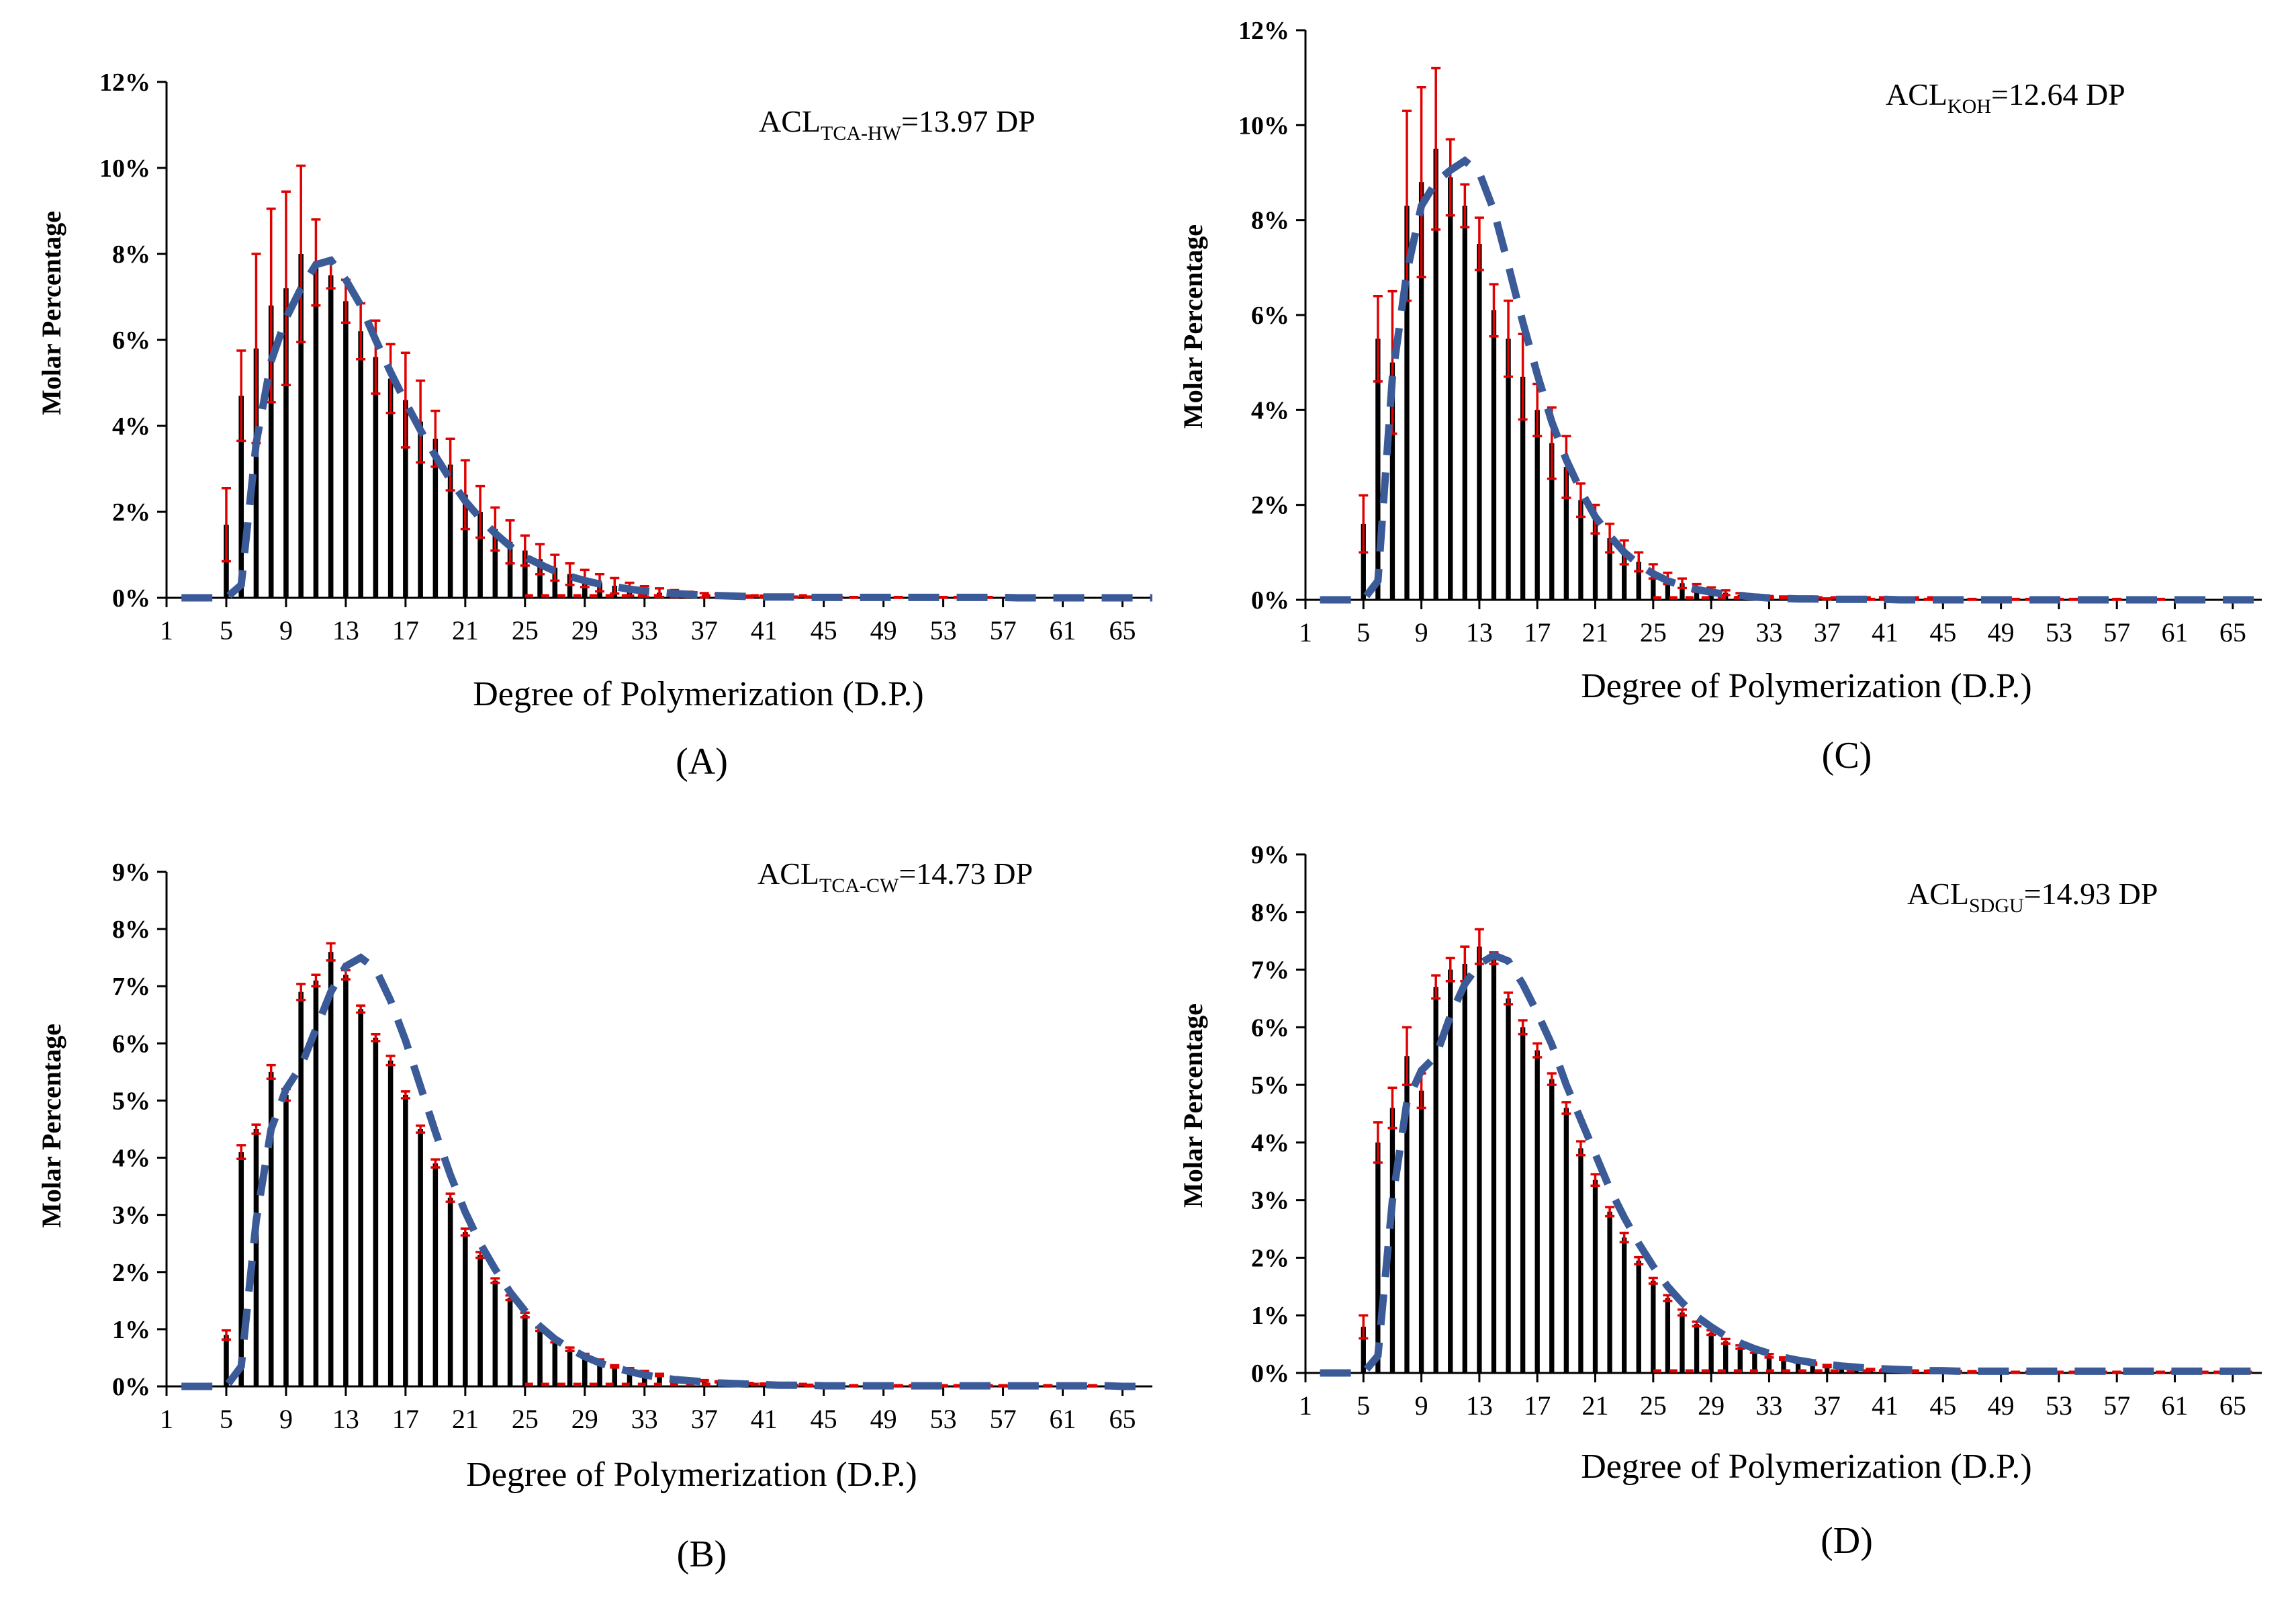 The width and height of the screenshot is (2296, 1600). What do you see at coordinates (131, 1044) in the screenshot?
I see `panel-b-y-tick-label: 6%` at bounding box center [131, 1044].